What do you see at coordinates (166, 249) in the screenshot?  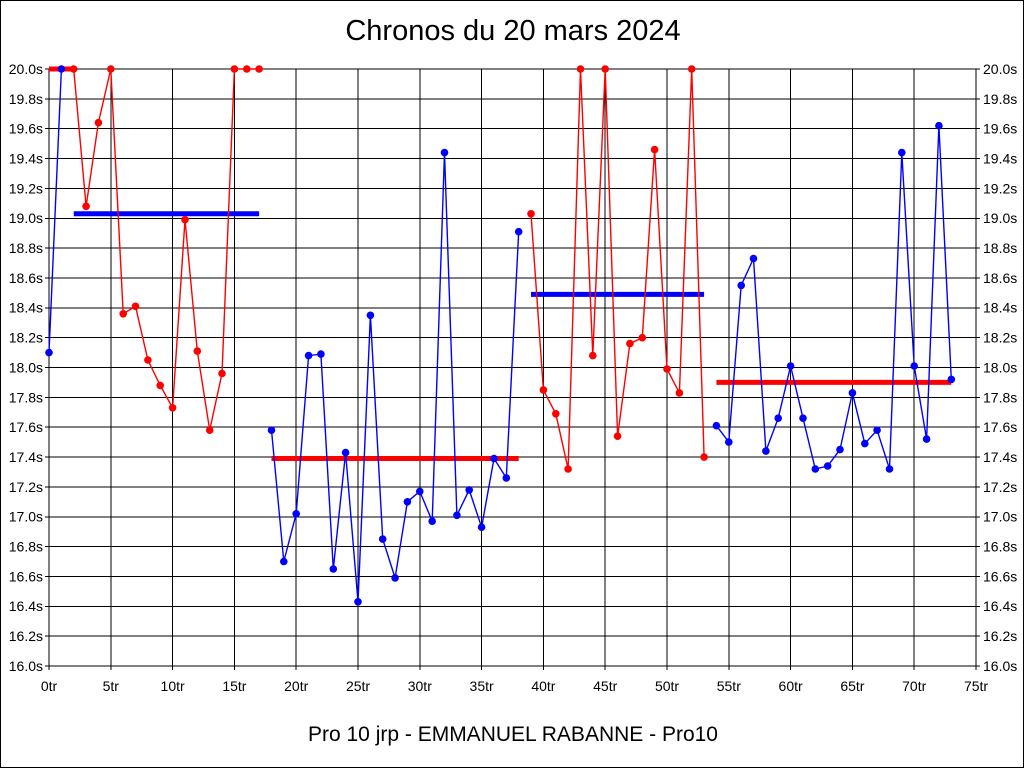 I see `lap-series-stint-2-laps` at bounding box center [166, 249].